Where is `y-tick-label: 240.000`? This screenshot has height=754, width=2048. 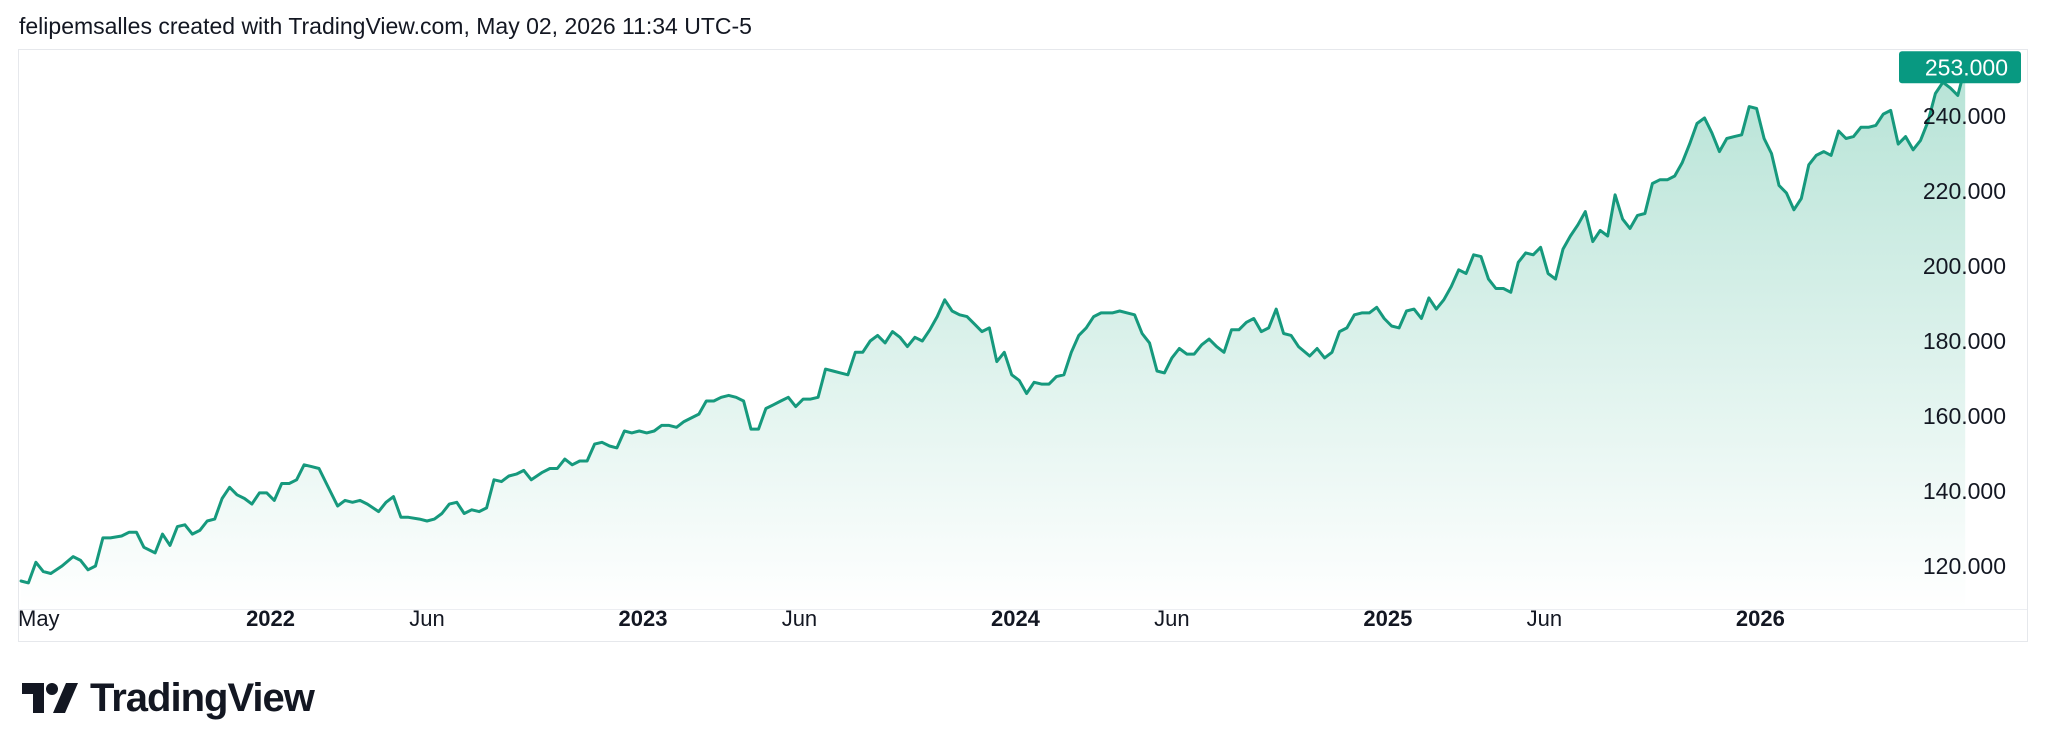 y-tick-label: 240.000 is located at coordinates (1964, 116).